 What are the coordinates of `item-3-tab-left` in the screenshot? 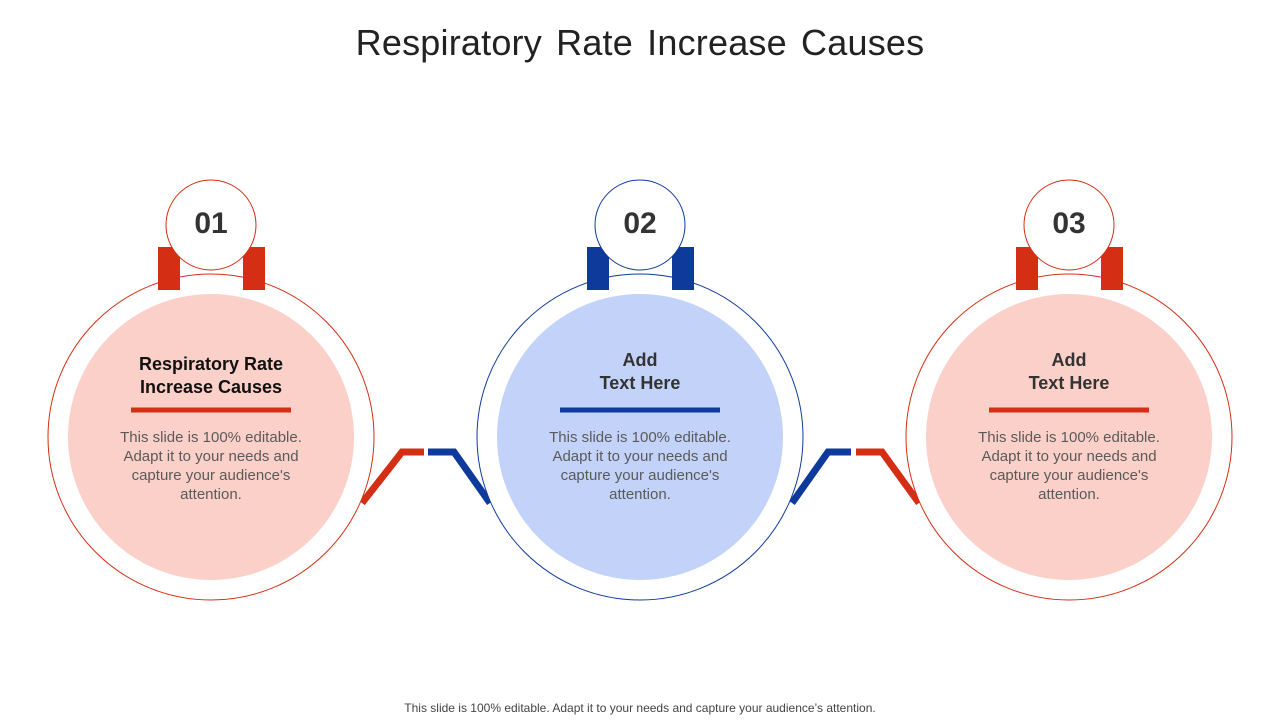 It's located at (1027, 268).